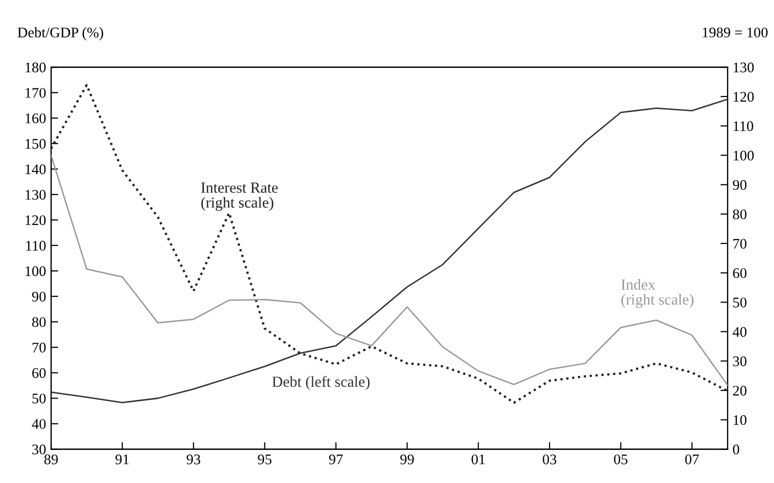  What do you see at coordinates (739, 391) in the screenshot?
I see `y2-tick-label: 20` at bounding box center [739, 391].